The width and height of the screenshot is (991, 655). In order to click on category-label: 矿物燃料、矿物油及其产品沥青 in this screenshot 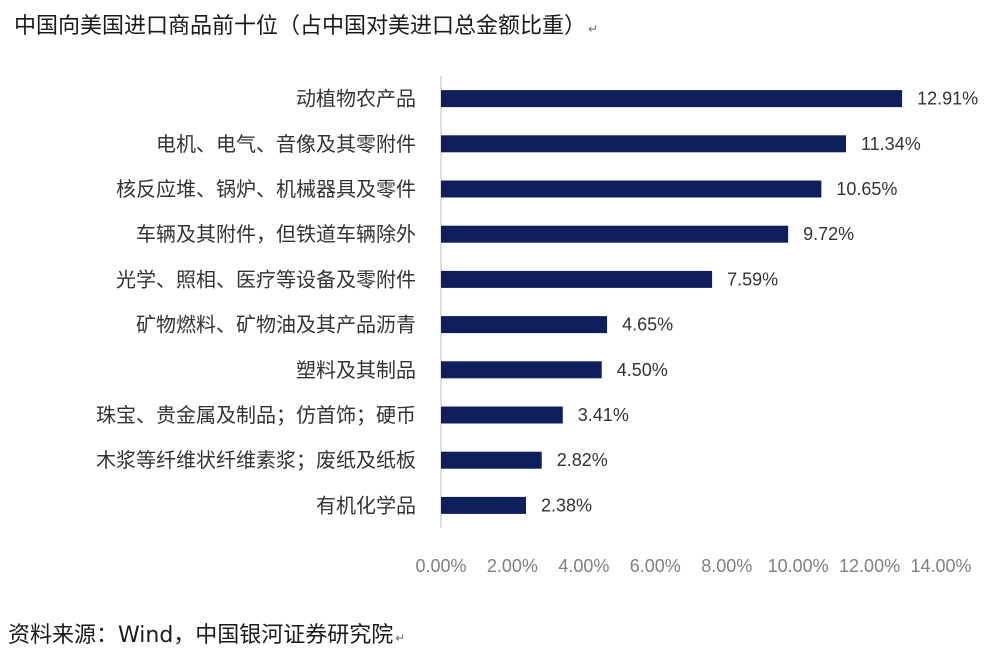, I will do `click(276, 325)`.